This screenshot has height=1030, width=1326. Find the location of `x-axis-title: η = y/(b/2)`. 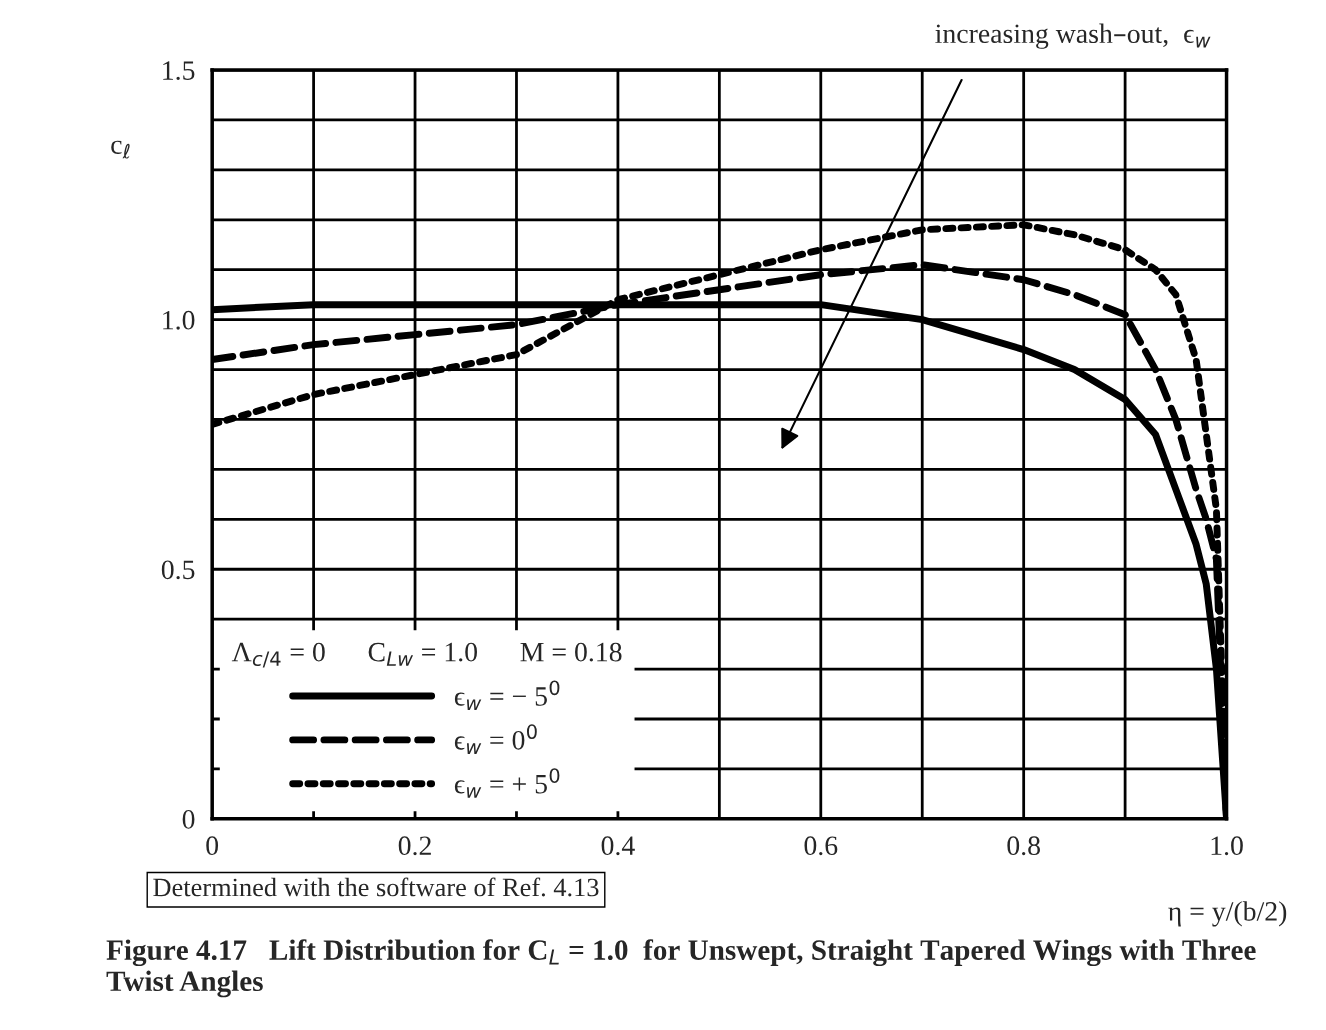

x-axis-title: η = y/(b/2) is located at coordinates (1227, 914).